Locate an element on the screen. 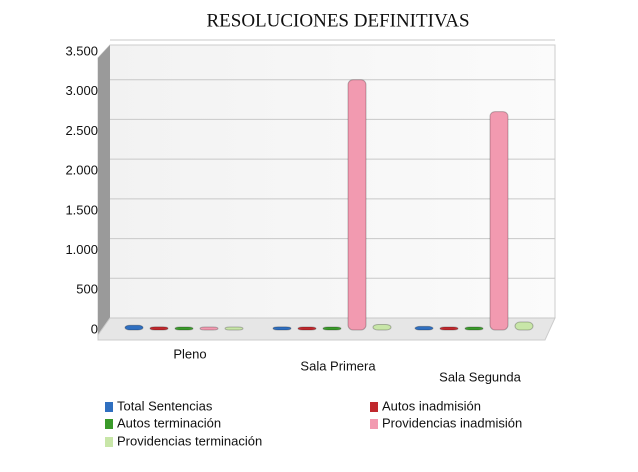 The height and width of the screenshot is (472, 638). y-tick-label: 2.000 is located at coordinates (81, 170).